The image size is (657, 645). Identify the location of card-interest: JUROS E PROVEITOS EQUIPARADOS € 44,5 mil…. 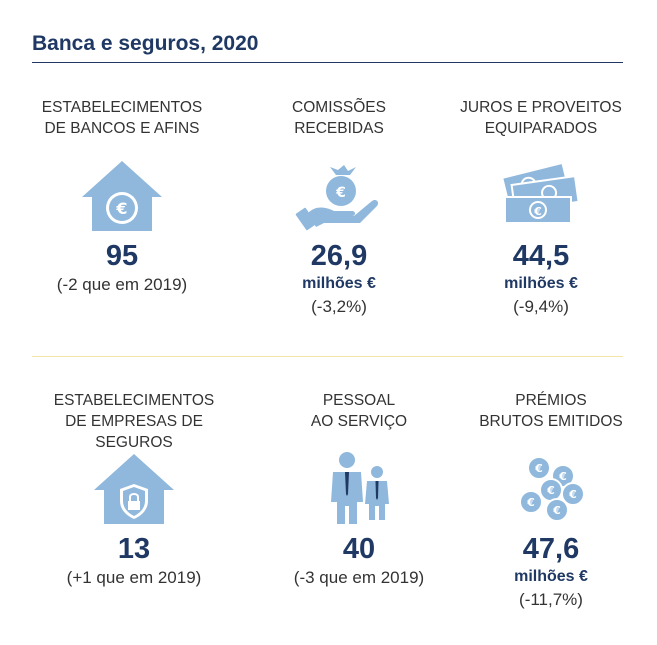
(541, 208).